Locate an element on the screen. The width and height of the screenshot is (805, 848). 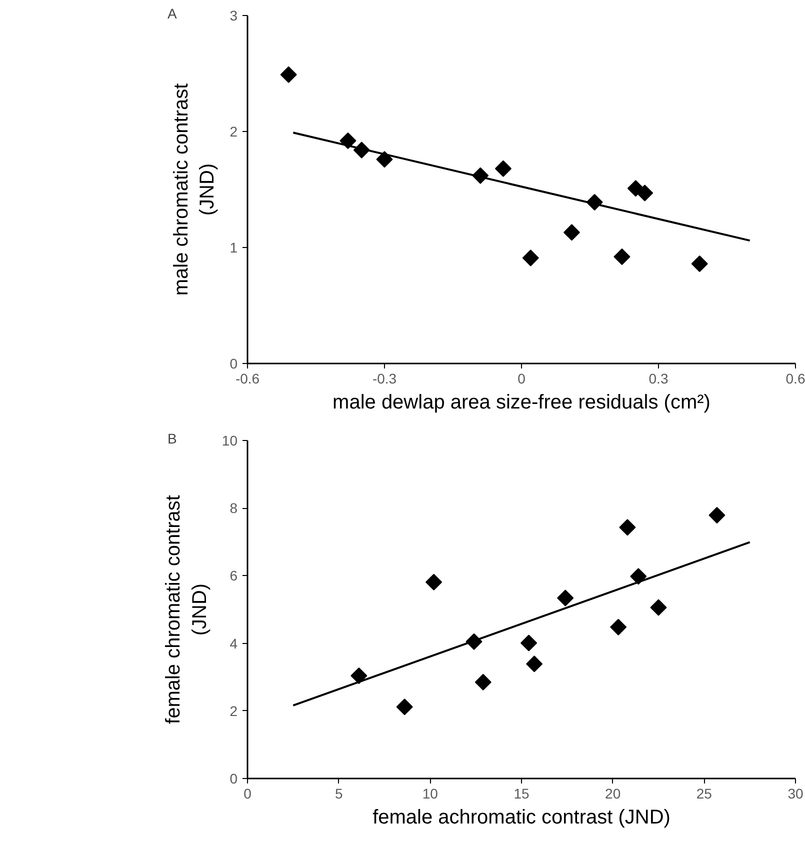
x-axis-title: male dewlap area size-free residuals (cm²) is located at coordinates (521, 403).